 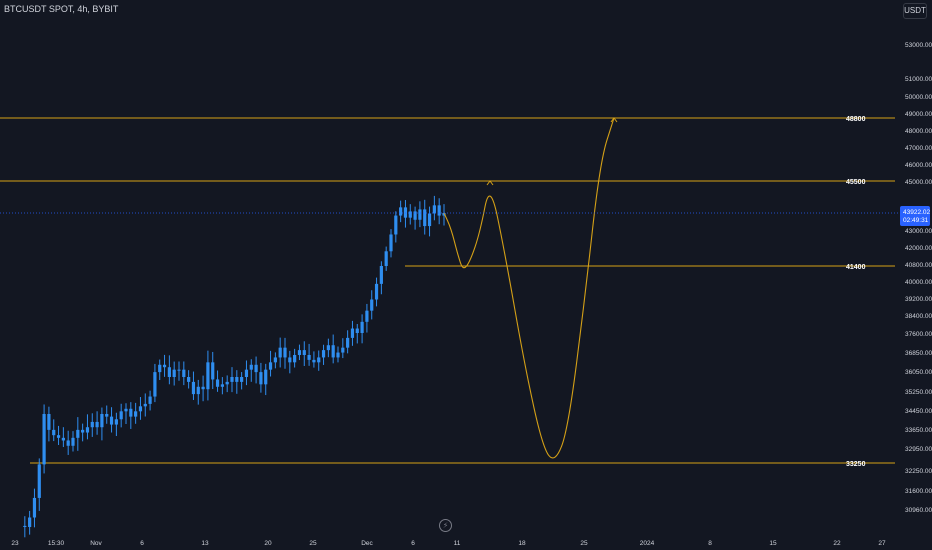 I want to click on bolt-icon: ⚡, so click(x=445, y=525).